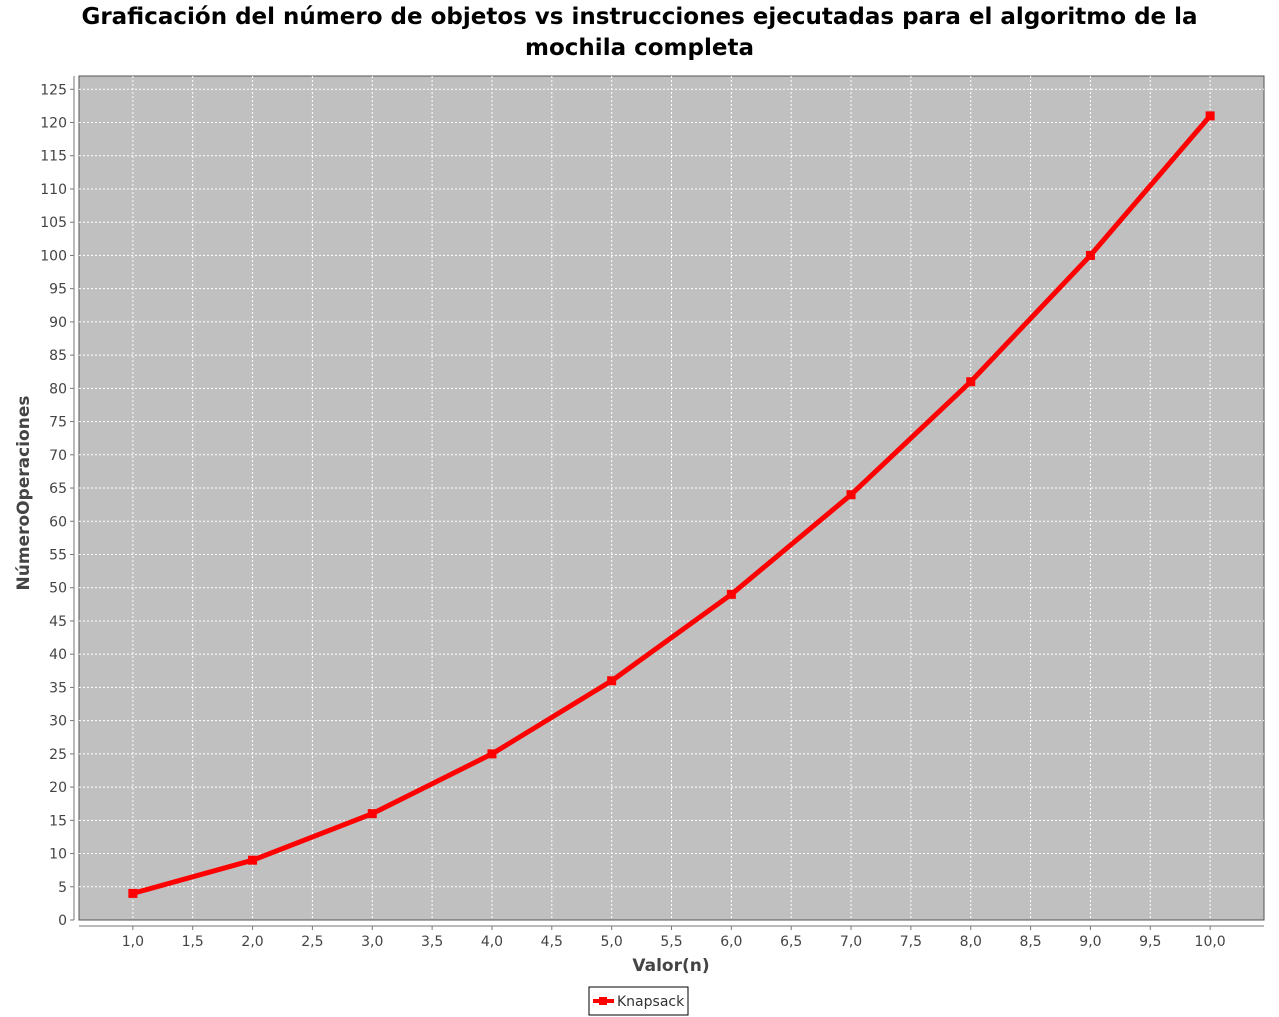 The height and width of the screenshot is (1017, 1279). What do you see at coordinates (312, 942) in the screenshot?
I see `x-tick-label: 2,5` at bounding box center [312, 942].